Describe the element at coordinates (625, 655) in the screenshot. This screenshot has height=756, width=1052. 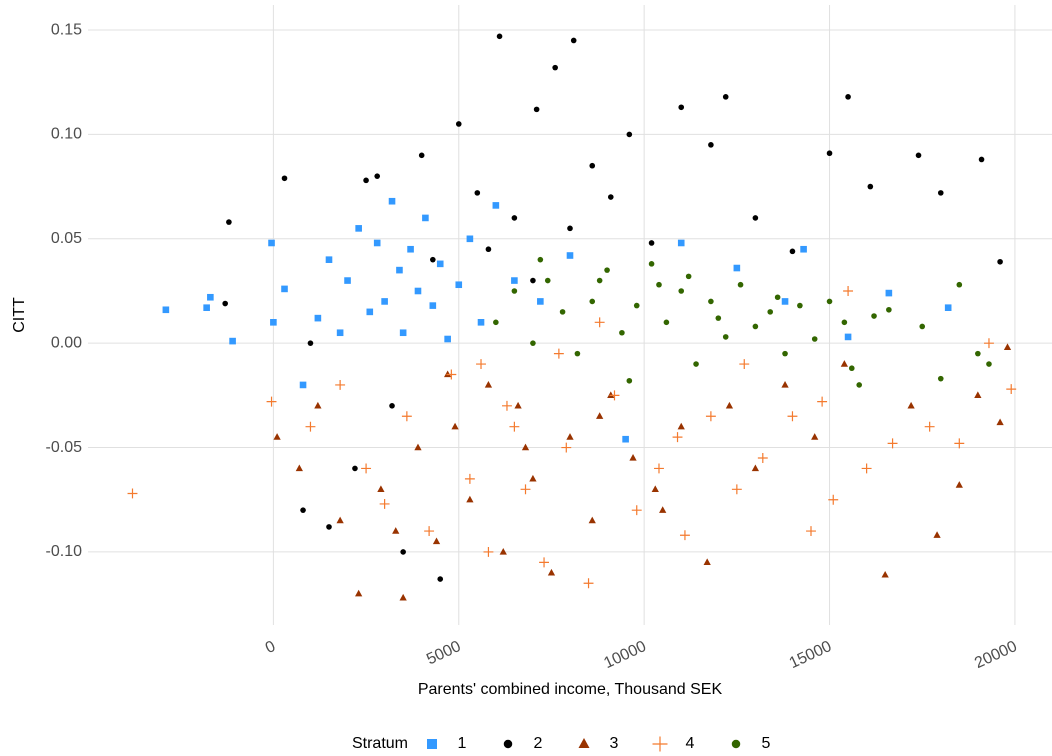
I see `x-tick-label: 10000` at that location.